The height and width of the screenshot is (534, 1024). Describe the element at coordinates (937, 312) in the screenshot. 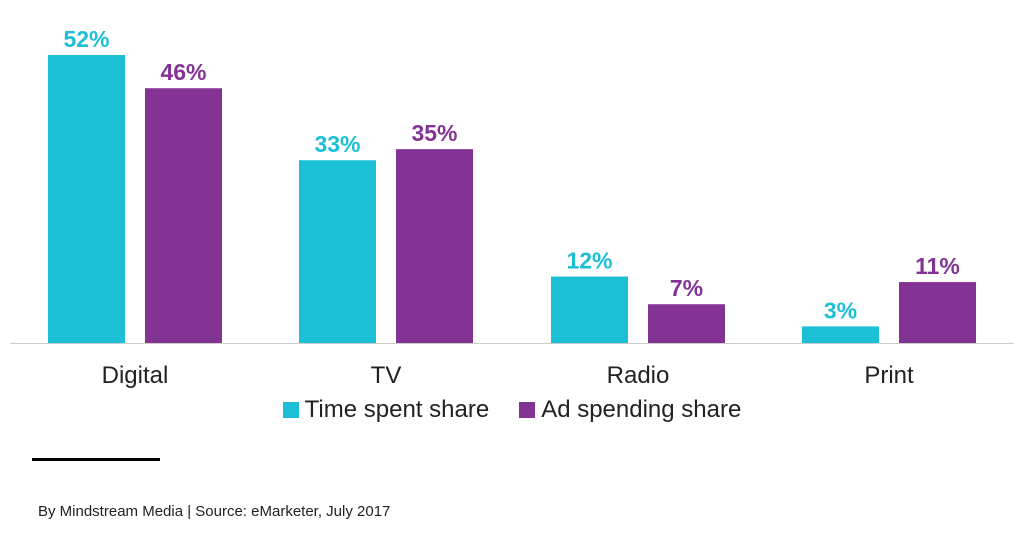

I see `bar-print-ad-spending-share` at that location.